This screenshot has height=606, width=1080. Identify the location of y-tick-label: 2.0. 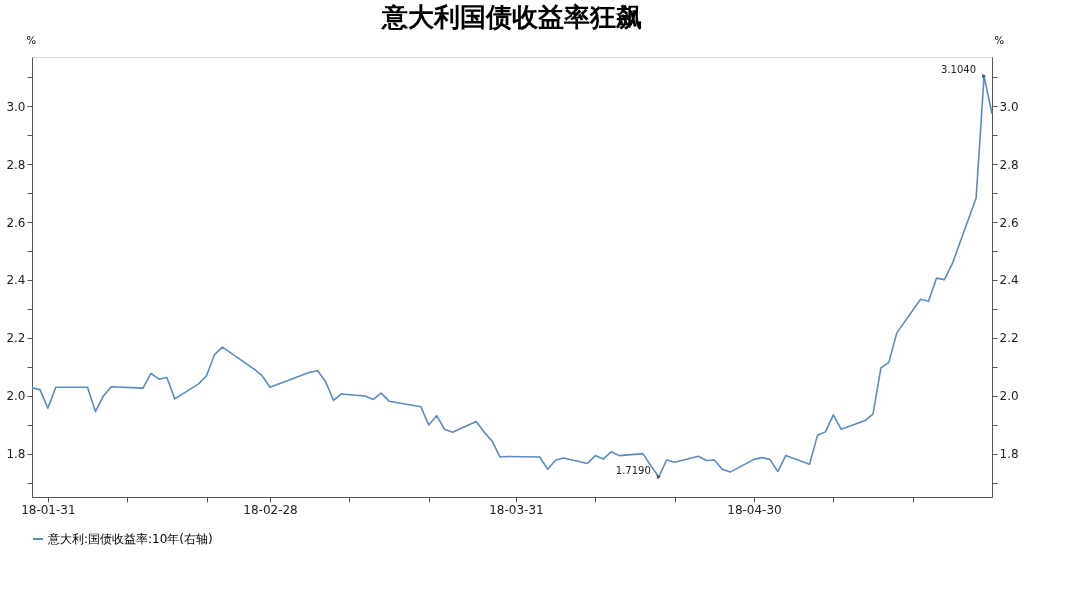
(16, 396).